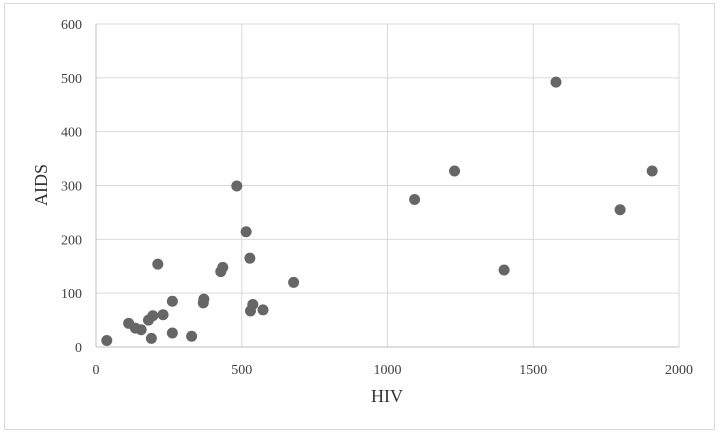 Image resolution: width=722 pixels, height=435 pixels. I want to click on x-tick-label: 1500, so click(533, 370).